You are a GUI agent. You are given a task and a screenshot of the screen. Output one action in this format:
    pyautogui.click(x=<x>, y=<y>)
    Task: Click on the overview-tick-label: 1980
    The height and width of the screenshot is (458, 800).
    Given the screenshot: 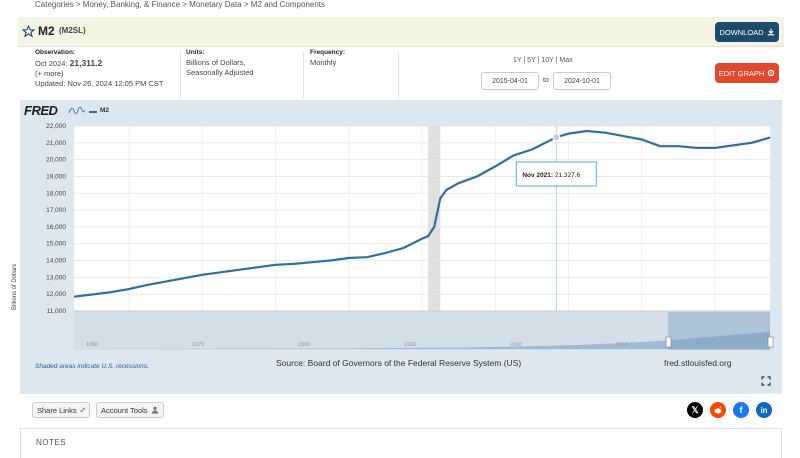 What is the action you would take?
    pyautogui.click(x=304, y=345)
    